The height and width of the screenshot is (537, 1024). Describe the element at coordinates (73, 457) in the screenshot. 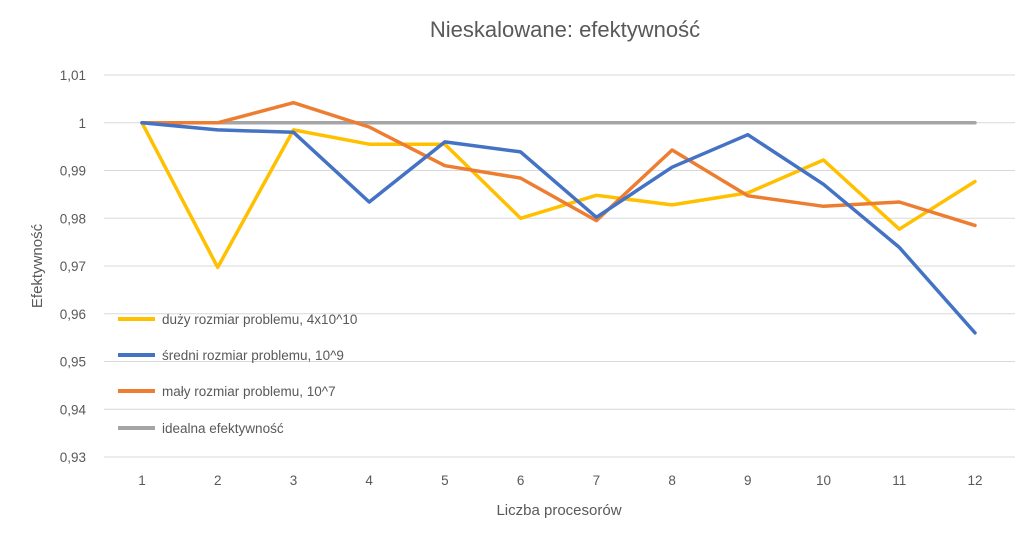

I see `y-tick-label: 0,93` at that location.